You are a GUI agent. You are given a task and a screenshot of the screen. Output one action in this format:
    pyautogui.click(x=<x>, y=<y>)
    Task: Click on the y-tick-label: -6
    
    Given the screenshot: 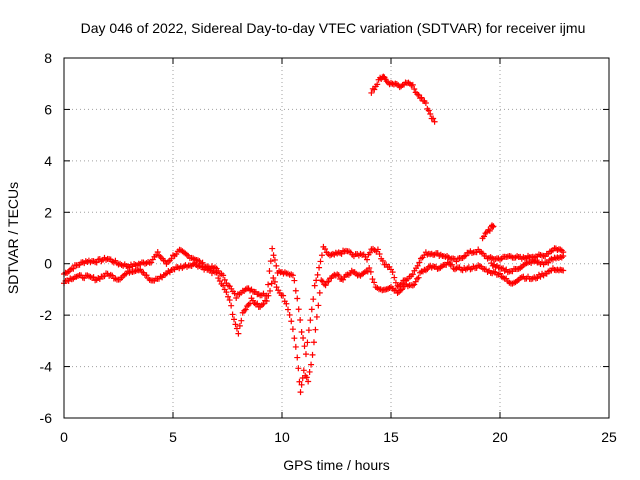 What is the action you would take?
    pyautogui.click(x=46, y=418)
    